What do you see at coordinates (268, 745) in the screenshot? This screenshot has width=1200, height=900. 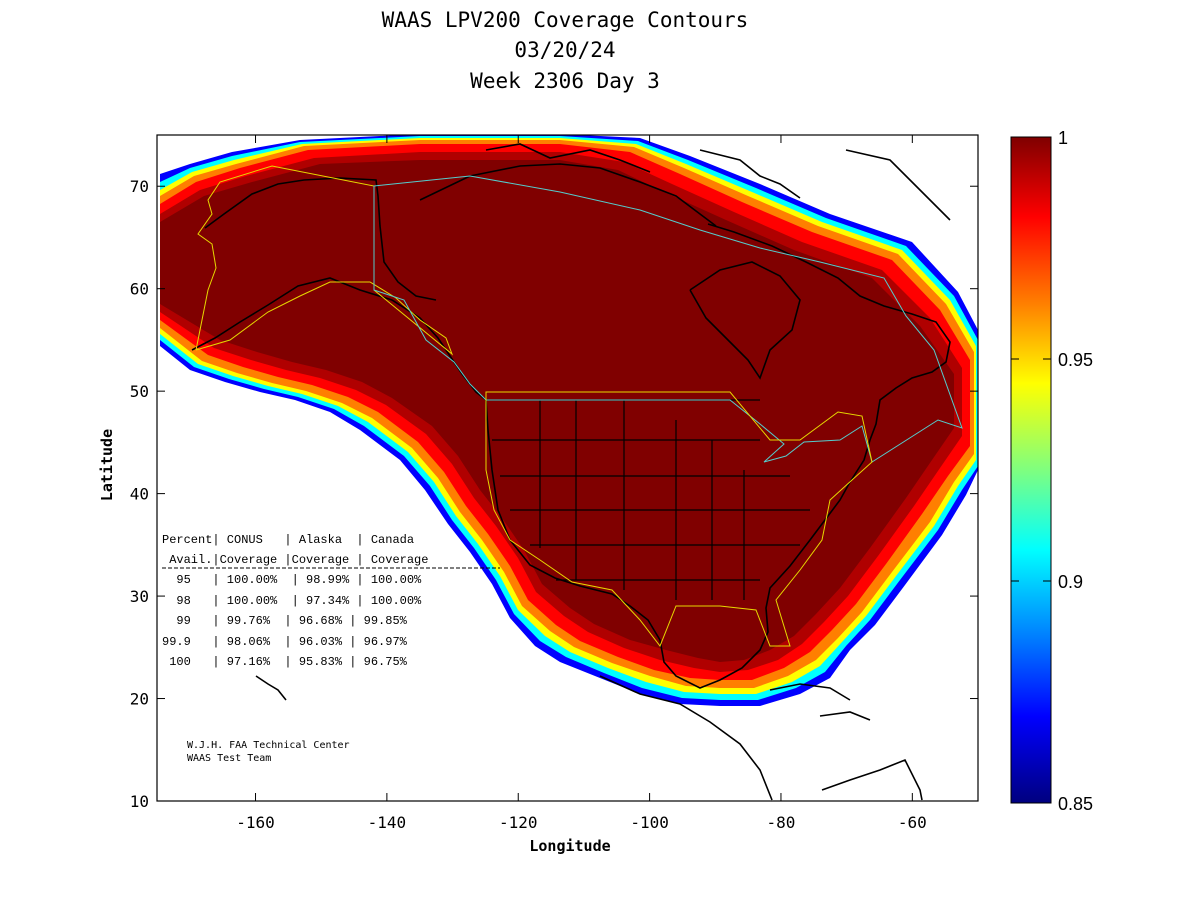 I see `credit-line-1: W.J.H. FAA Technical Center` at bounding box center [268, 745].